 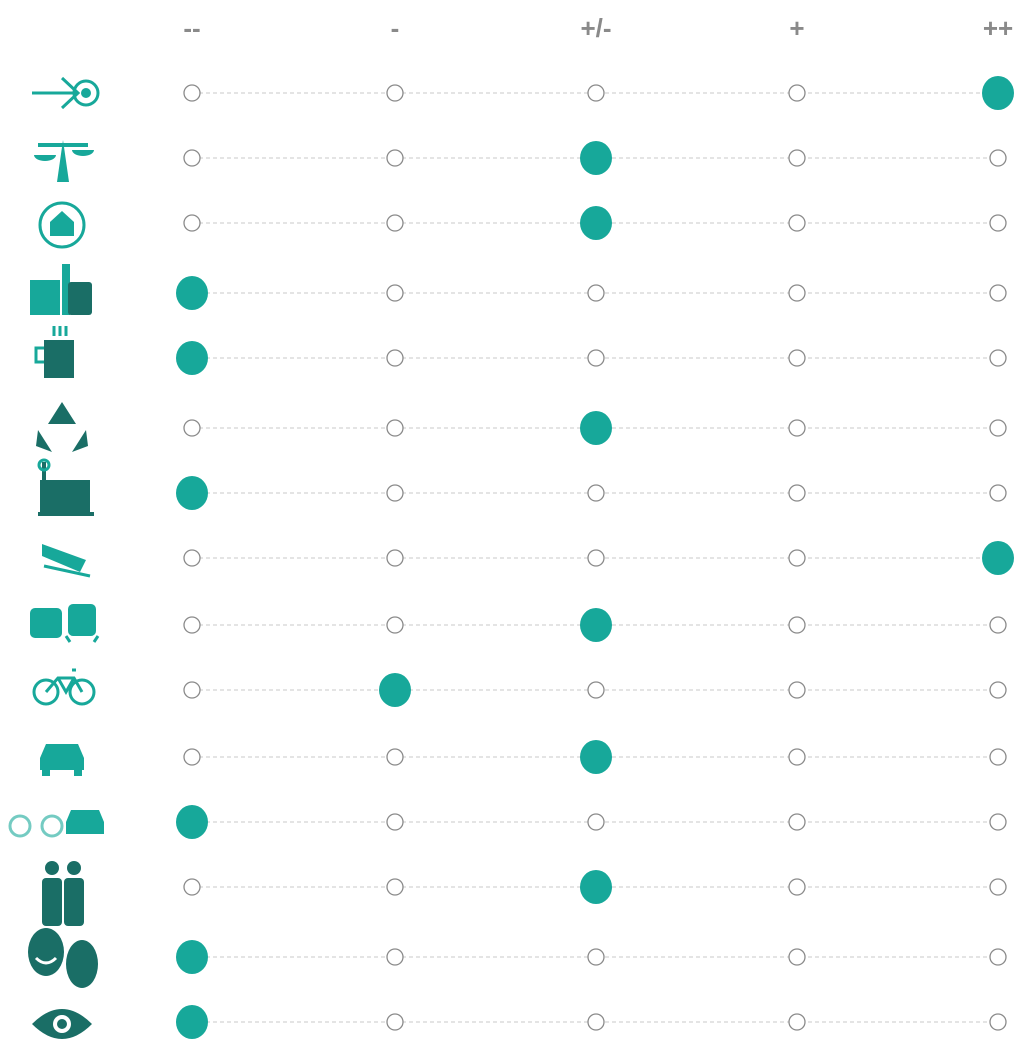 I want to click on icon-target, so click(x=66, y=93).